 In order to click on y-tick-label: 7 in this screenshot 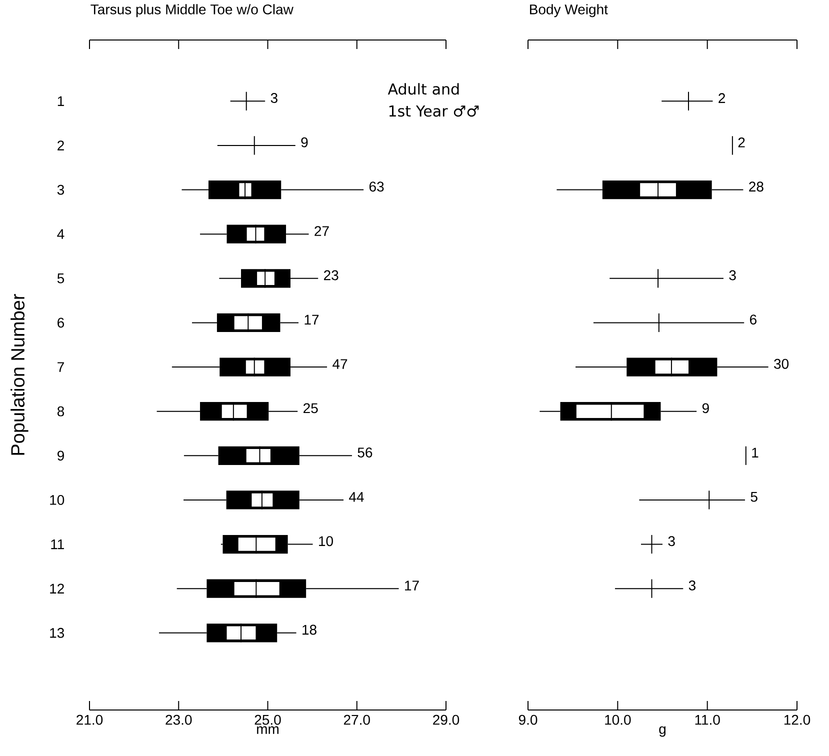, I will do `click(61, 367)`.